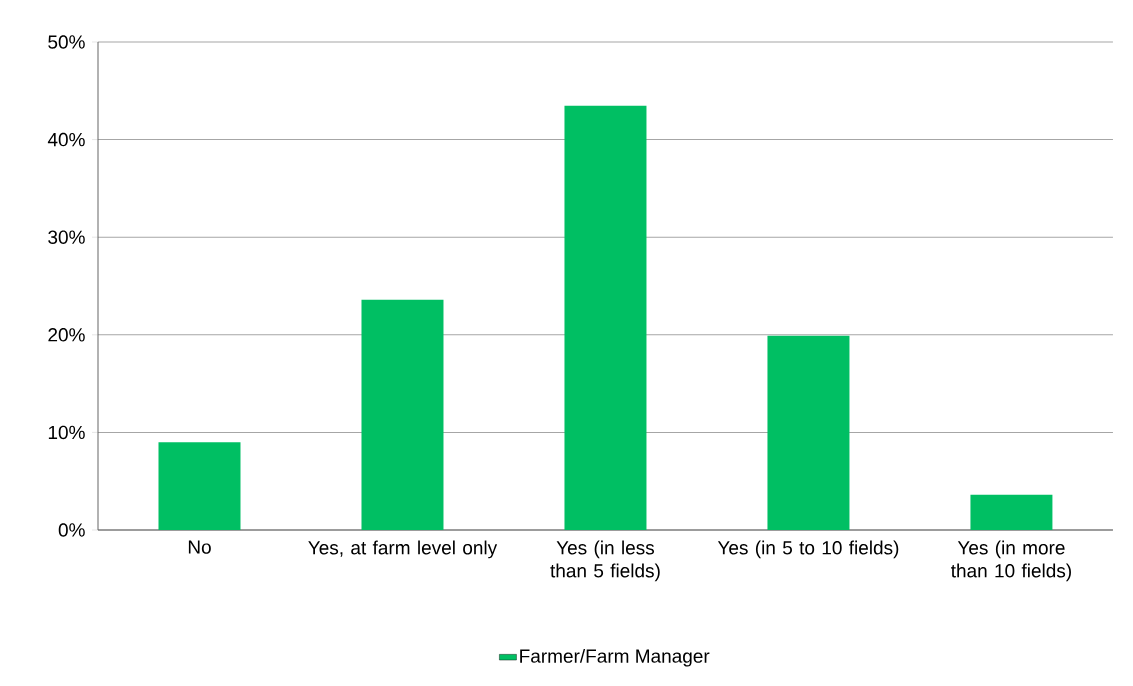 This screenshot has height=686, width=1133. What do you see at coordinates (808, 549) in the screenshot?
I see `x-tick-label: Yes (in 5 to 10 fields)` at bounding box center [808, 549].